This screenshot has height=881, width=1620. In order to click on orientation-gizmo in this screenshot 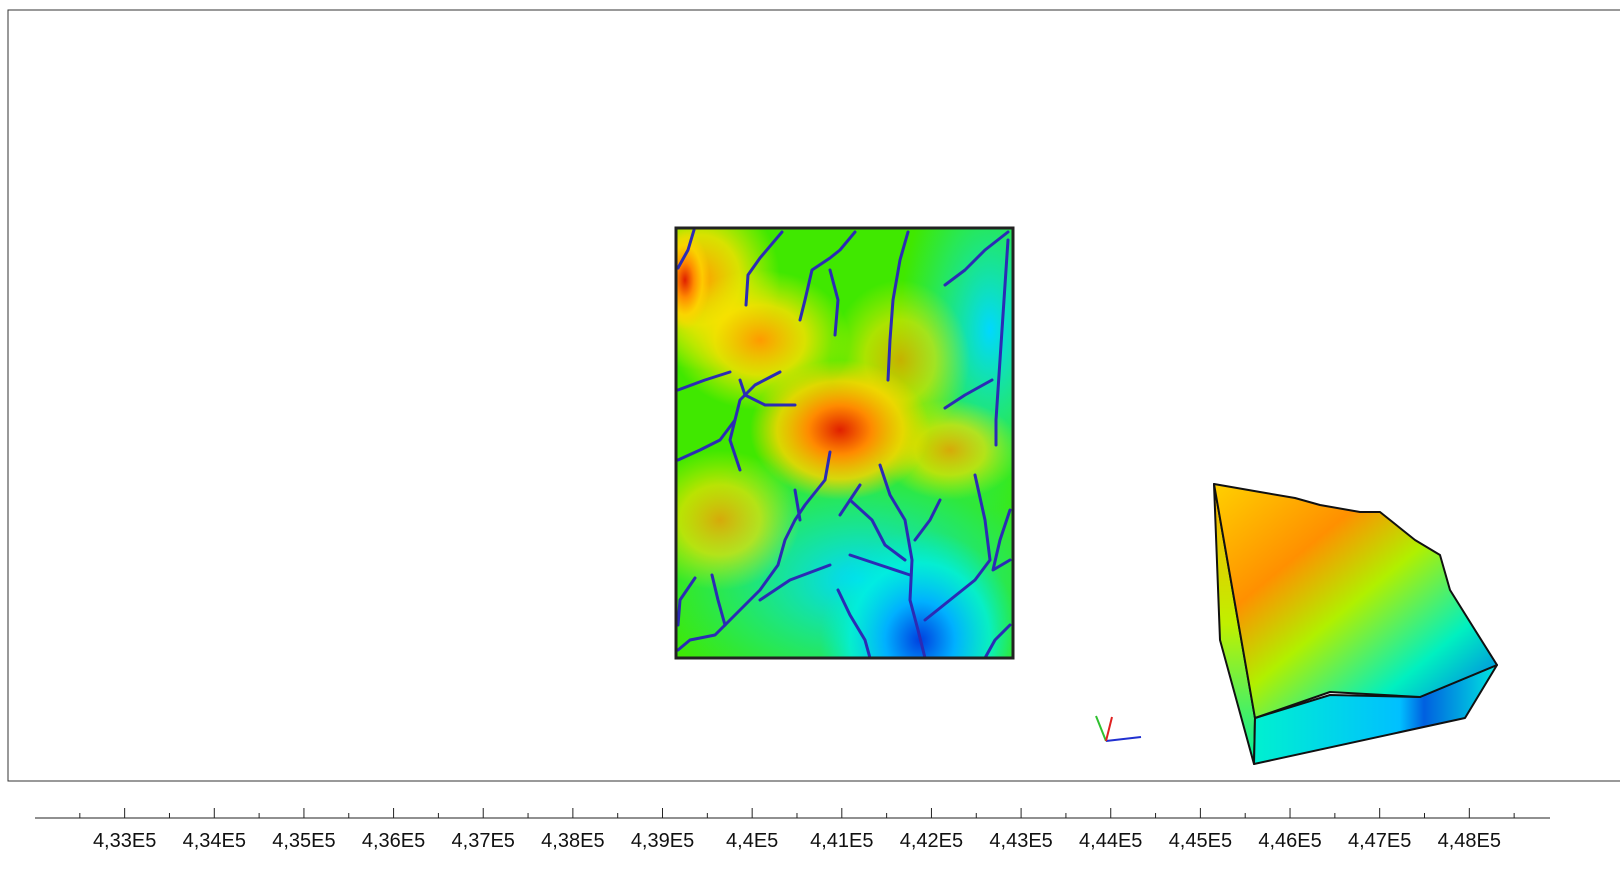, I will do `click(1118, 728)`.